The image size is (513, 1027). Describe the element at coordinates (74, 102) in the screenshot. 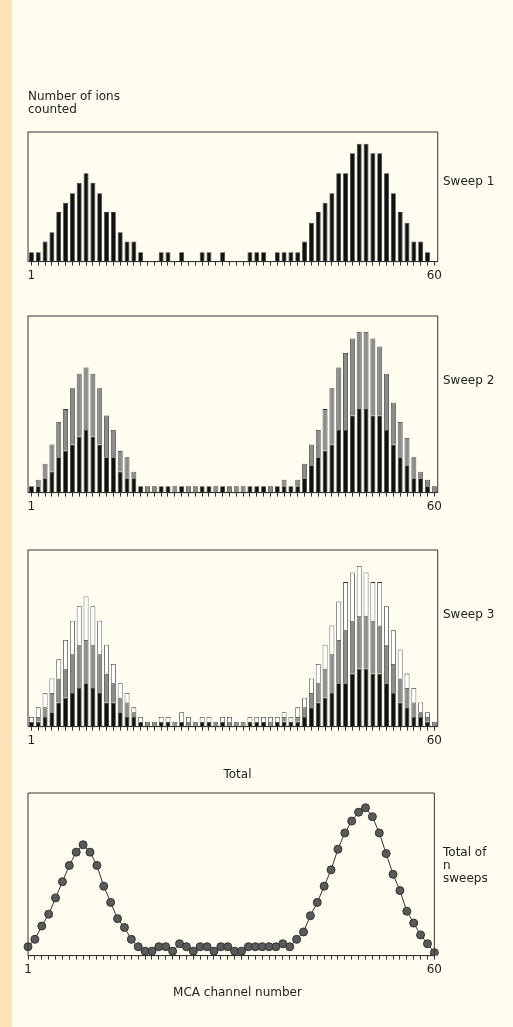

I see `y-axis-title: Number of ions counted` at that location.